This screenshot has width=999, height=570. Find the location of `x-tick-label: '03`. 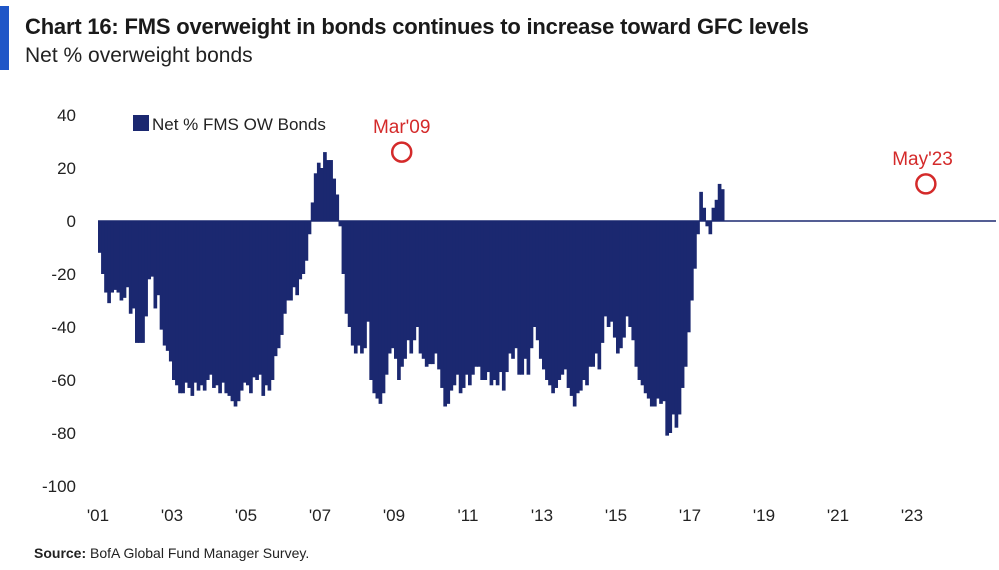

x-tick-label: '03 is located at coordinates (172, 515).